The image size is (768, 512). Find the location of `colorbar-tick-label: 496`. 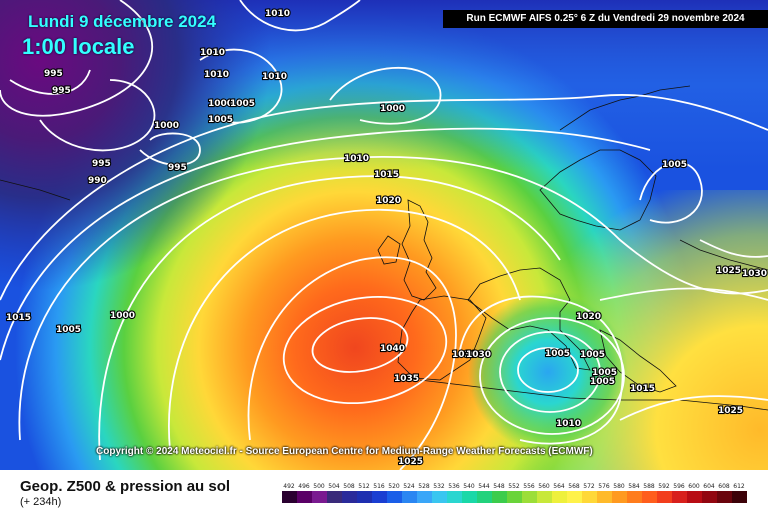

colorbar-tick-label: 496 is located at coordinates (304, 486).